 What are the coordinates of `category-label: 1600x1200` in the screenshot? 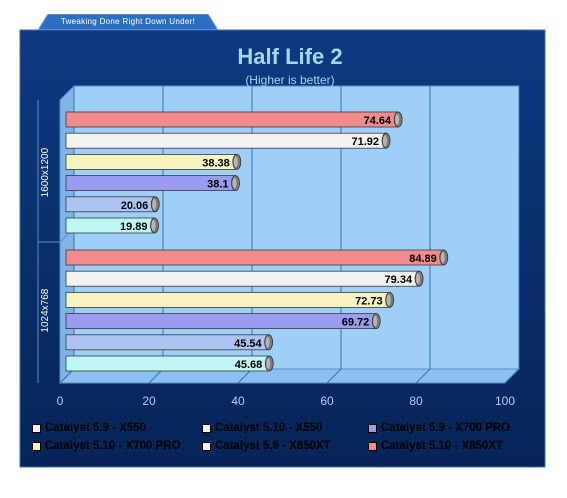 It's located at (45, 172).